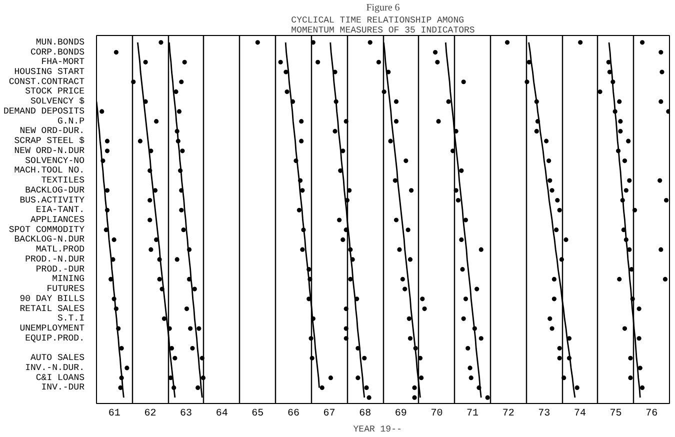 This screenshot has height=437, width=675. I want to click on y-tick-label: RETAIL SALES, so click(52, 309).